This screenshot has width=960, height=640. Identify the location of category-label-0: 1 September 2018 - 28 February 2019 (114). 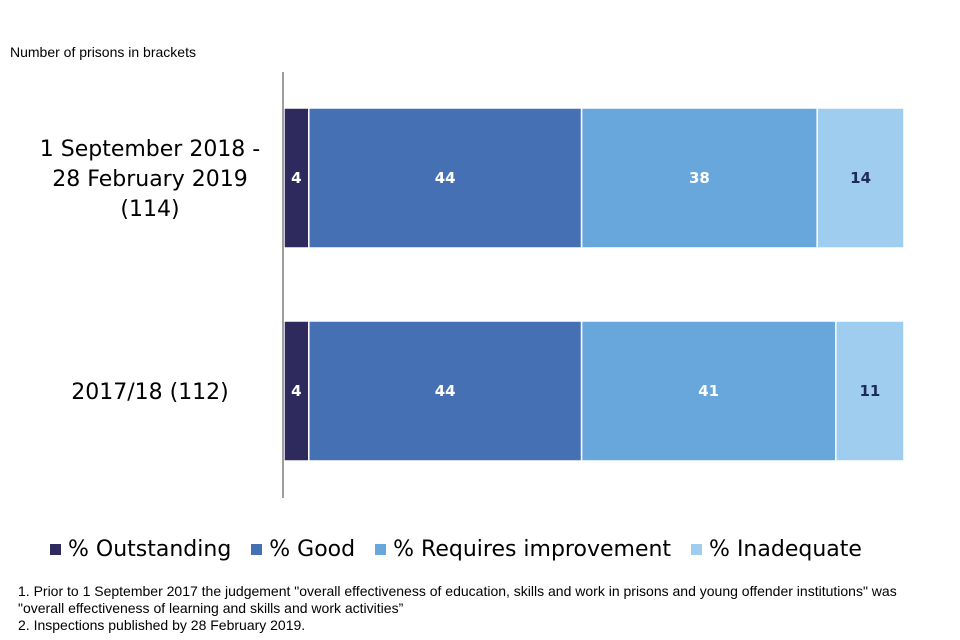
(150, 179).